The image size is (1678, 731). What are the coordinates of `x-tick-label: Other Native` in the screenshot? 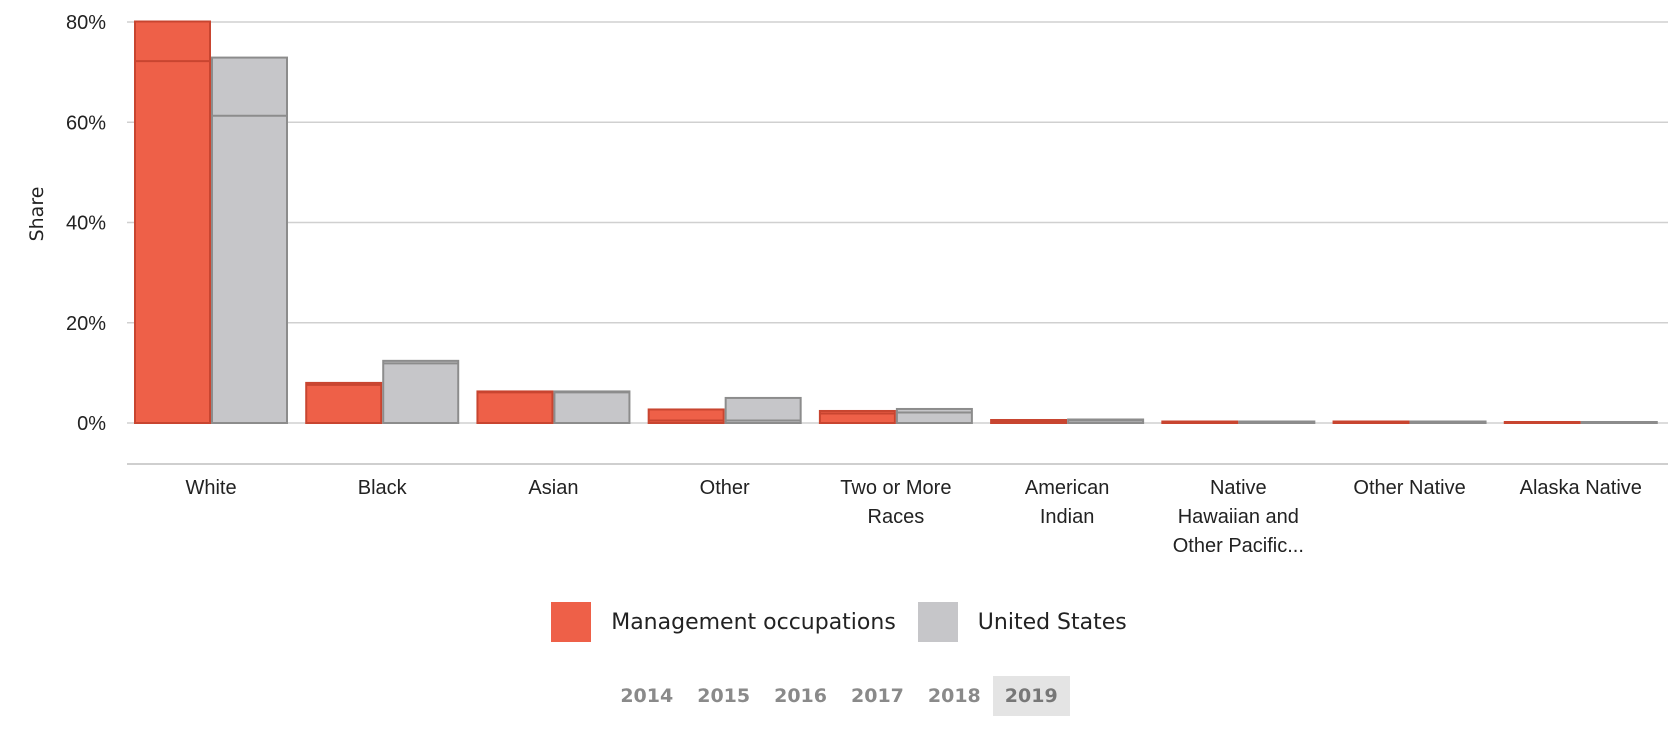 It's located at (1409, 488).